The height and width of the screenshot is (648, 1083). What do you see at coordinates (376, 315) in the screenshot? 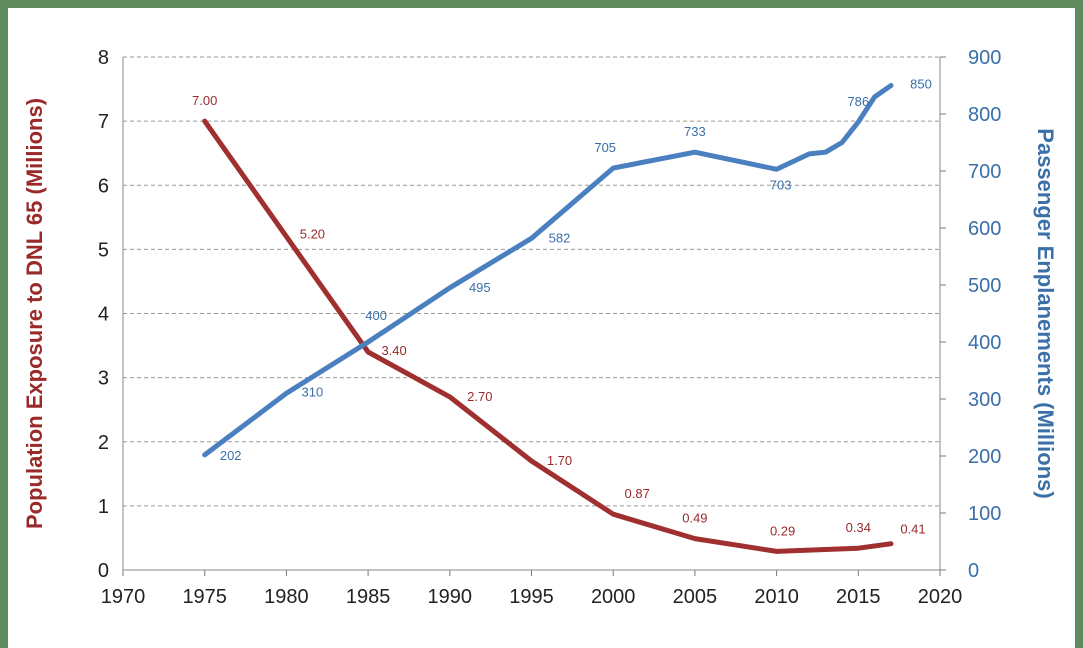
I see `enplanement-data-label: 400` at bounding box center [376, 315].